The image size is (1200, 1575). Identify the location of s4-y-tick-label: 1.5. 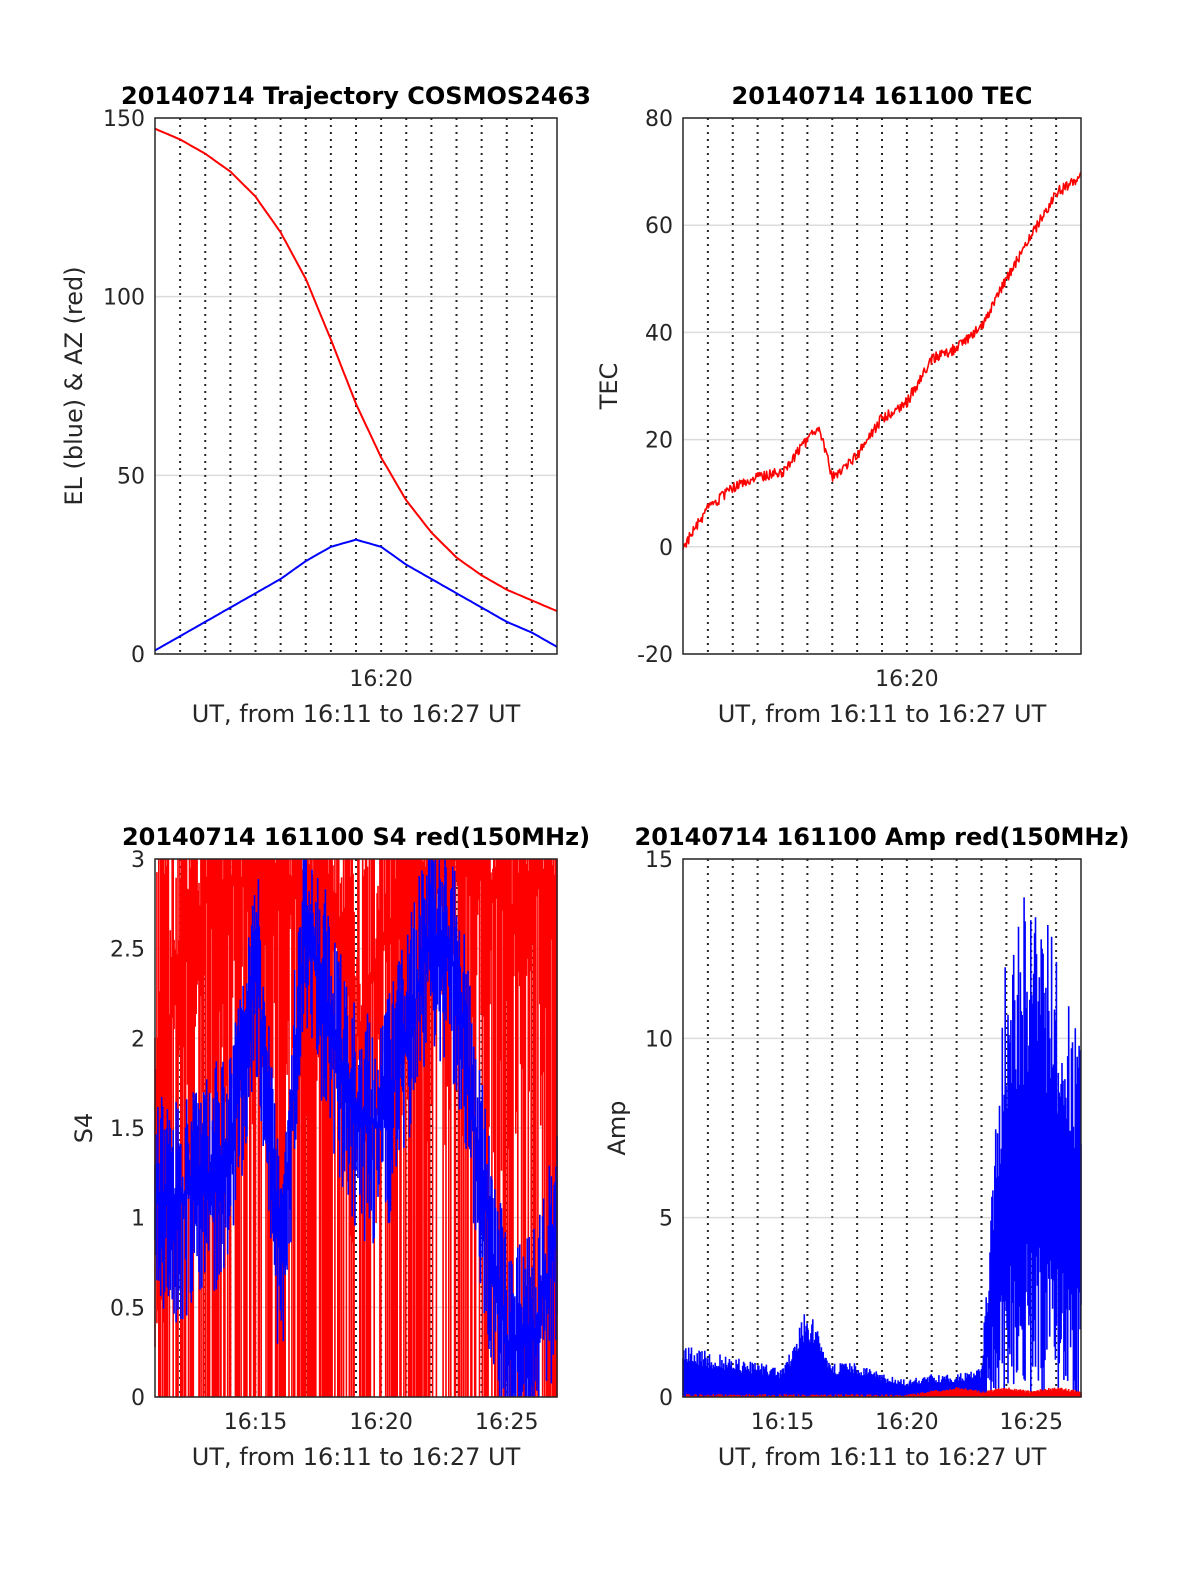
(127, 1129).